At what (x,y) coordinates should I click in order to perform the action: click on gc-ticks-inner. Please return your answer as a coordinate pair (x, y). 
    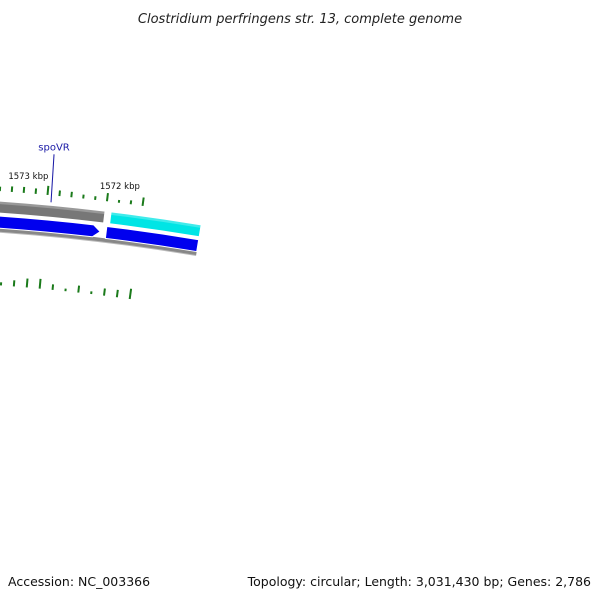
    Looking at the image, I should click on (66, 289).